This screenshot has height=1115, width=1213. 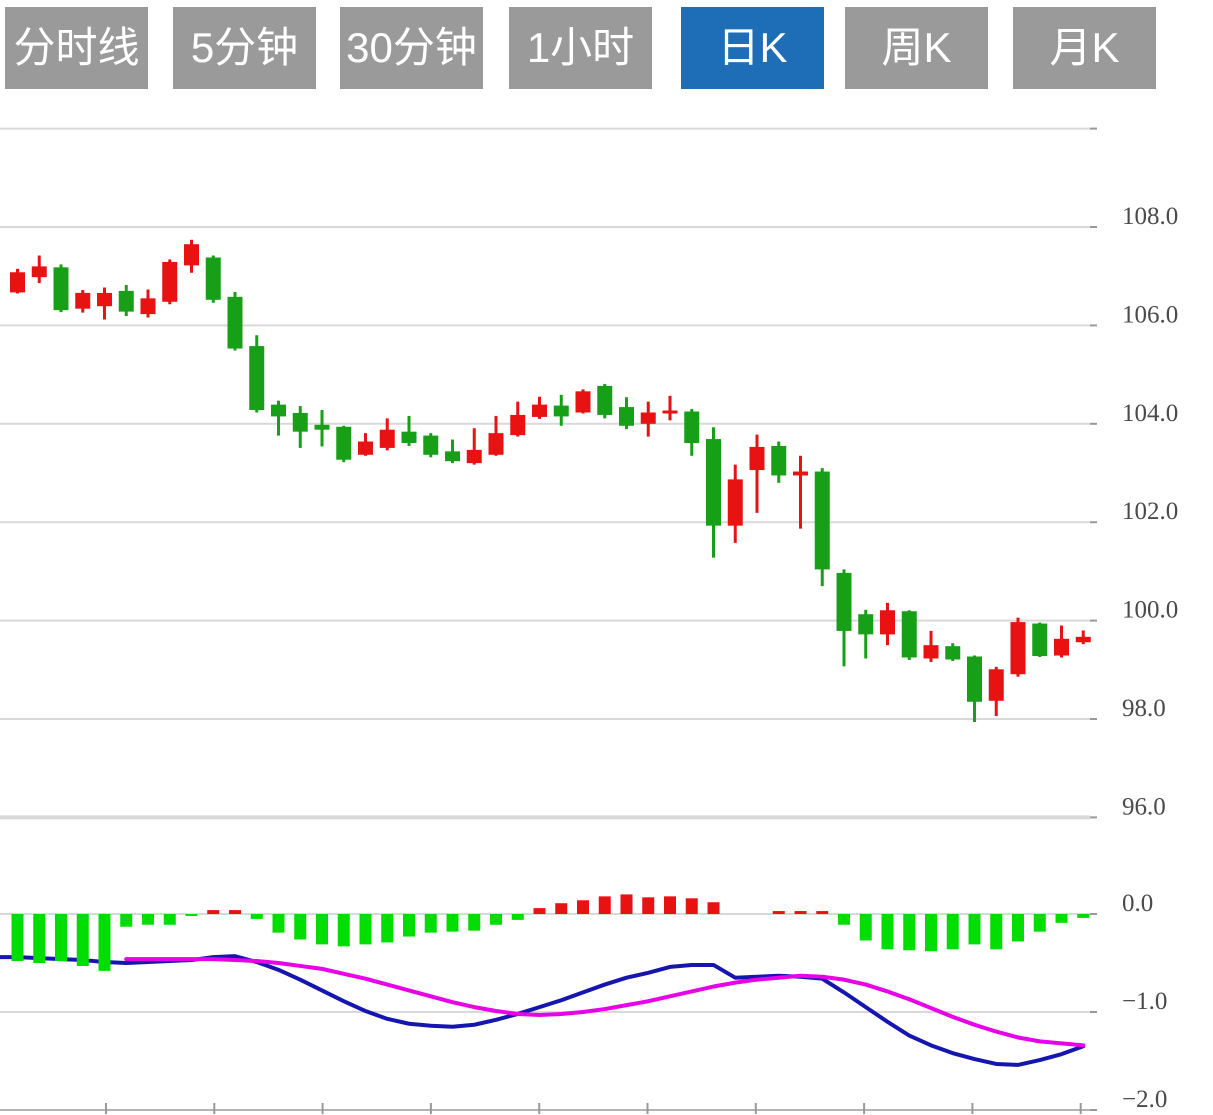 I want to click on tab-timeline: 分时线, so click(x=76, y=48).